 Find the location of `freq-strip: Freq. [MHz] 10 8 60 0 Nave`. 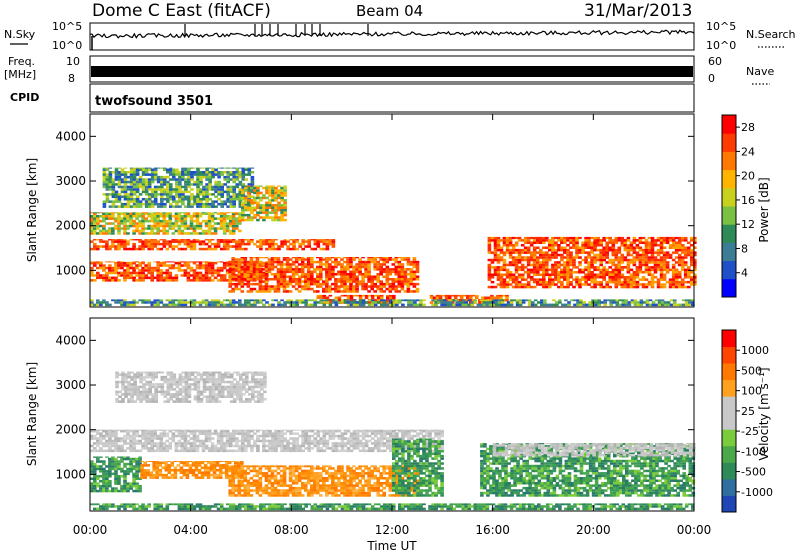

freq-strip: Freq. [MHz] 10 8 60 0 Nave is located at coordinates (389, 70).